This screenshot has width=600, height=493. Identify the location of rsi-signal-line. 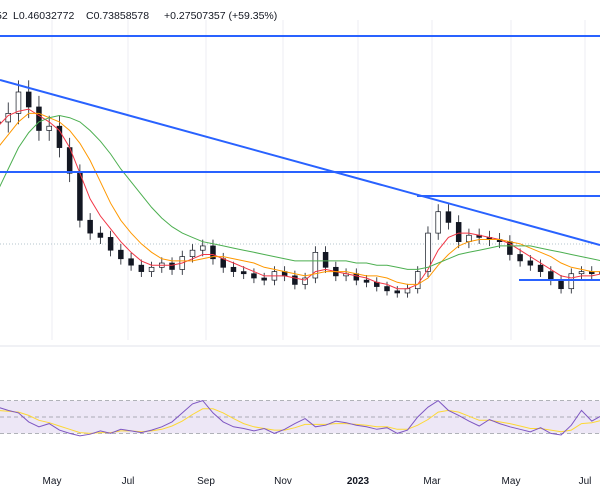
(300, 421).